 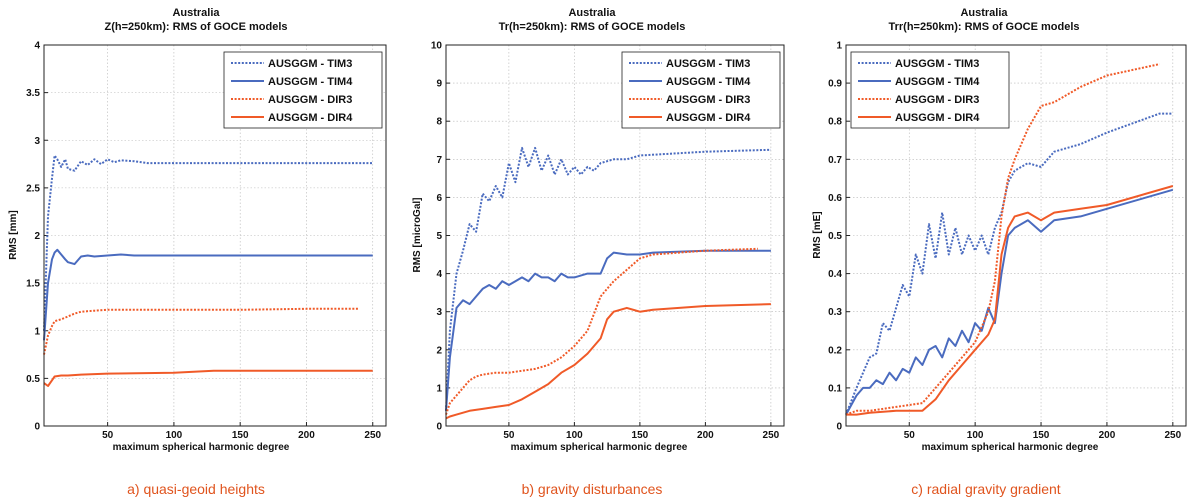 I want to click on y-tick-label: 0.4, so click(x=835, y=274).